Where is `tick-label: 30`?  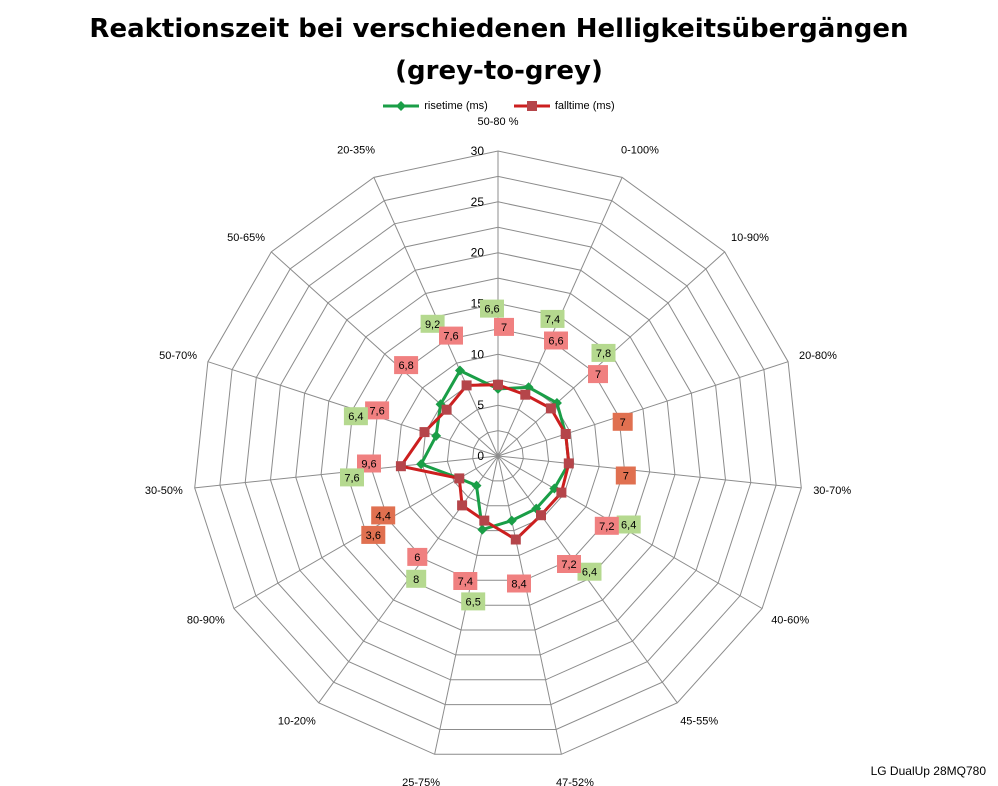 tick-label: 30 is located at coordinates (478, 151).